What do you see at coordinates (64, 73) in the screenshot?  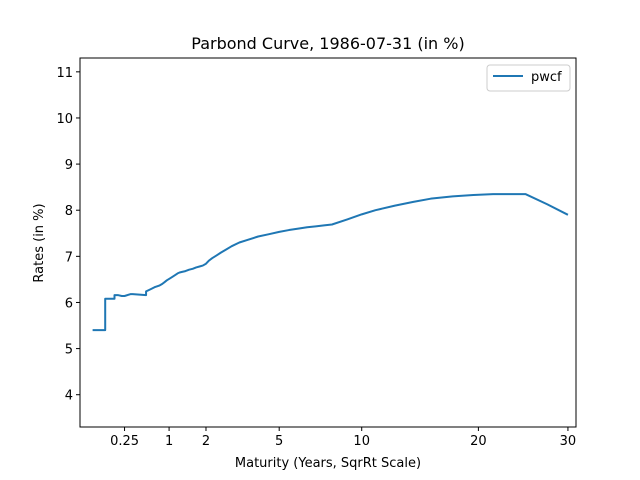 I see `y-tick-label: 11` at bounding box center [64, 73].